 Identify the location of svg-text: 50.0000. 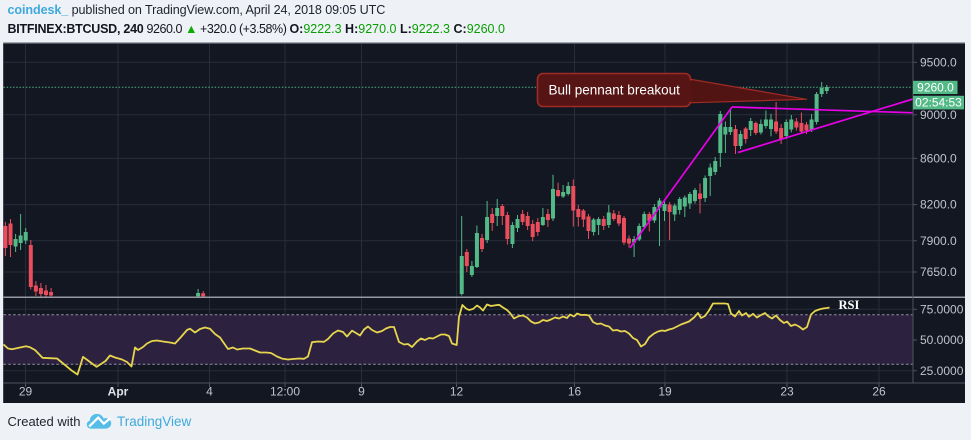
(942, 340).